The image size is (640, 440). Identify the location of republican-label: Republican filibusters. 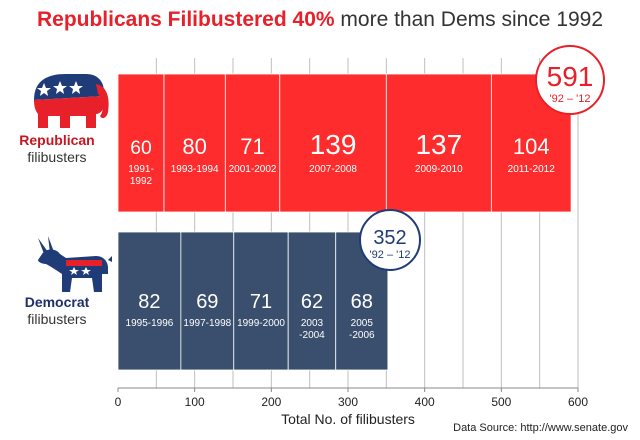
(57, 149).